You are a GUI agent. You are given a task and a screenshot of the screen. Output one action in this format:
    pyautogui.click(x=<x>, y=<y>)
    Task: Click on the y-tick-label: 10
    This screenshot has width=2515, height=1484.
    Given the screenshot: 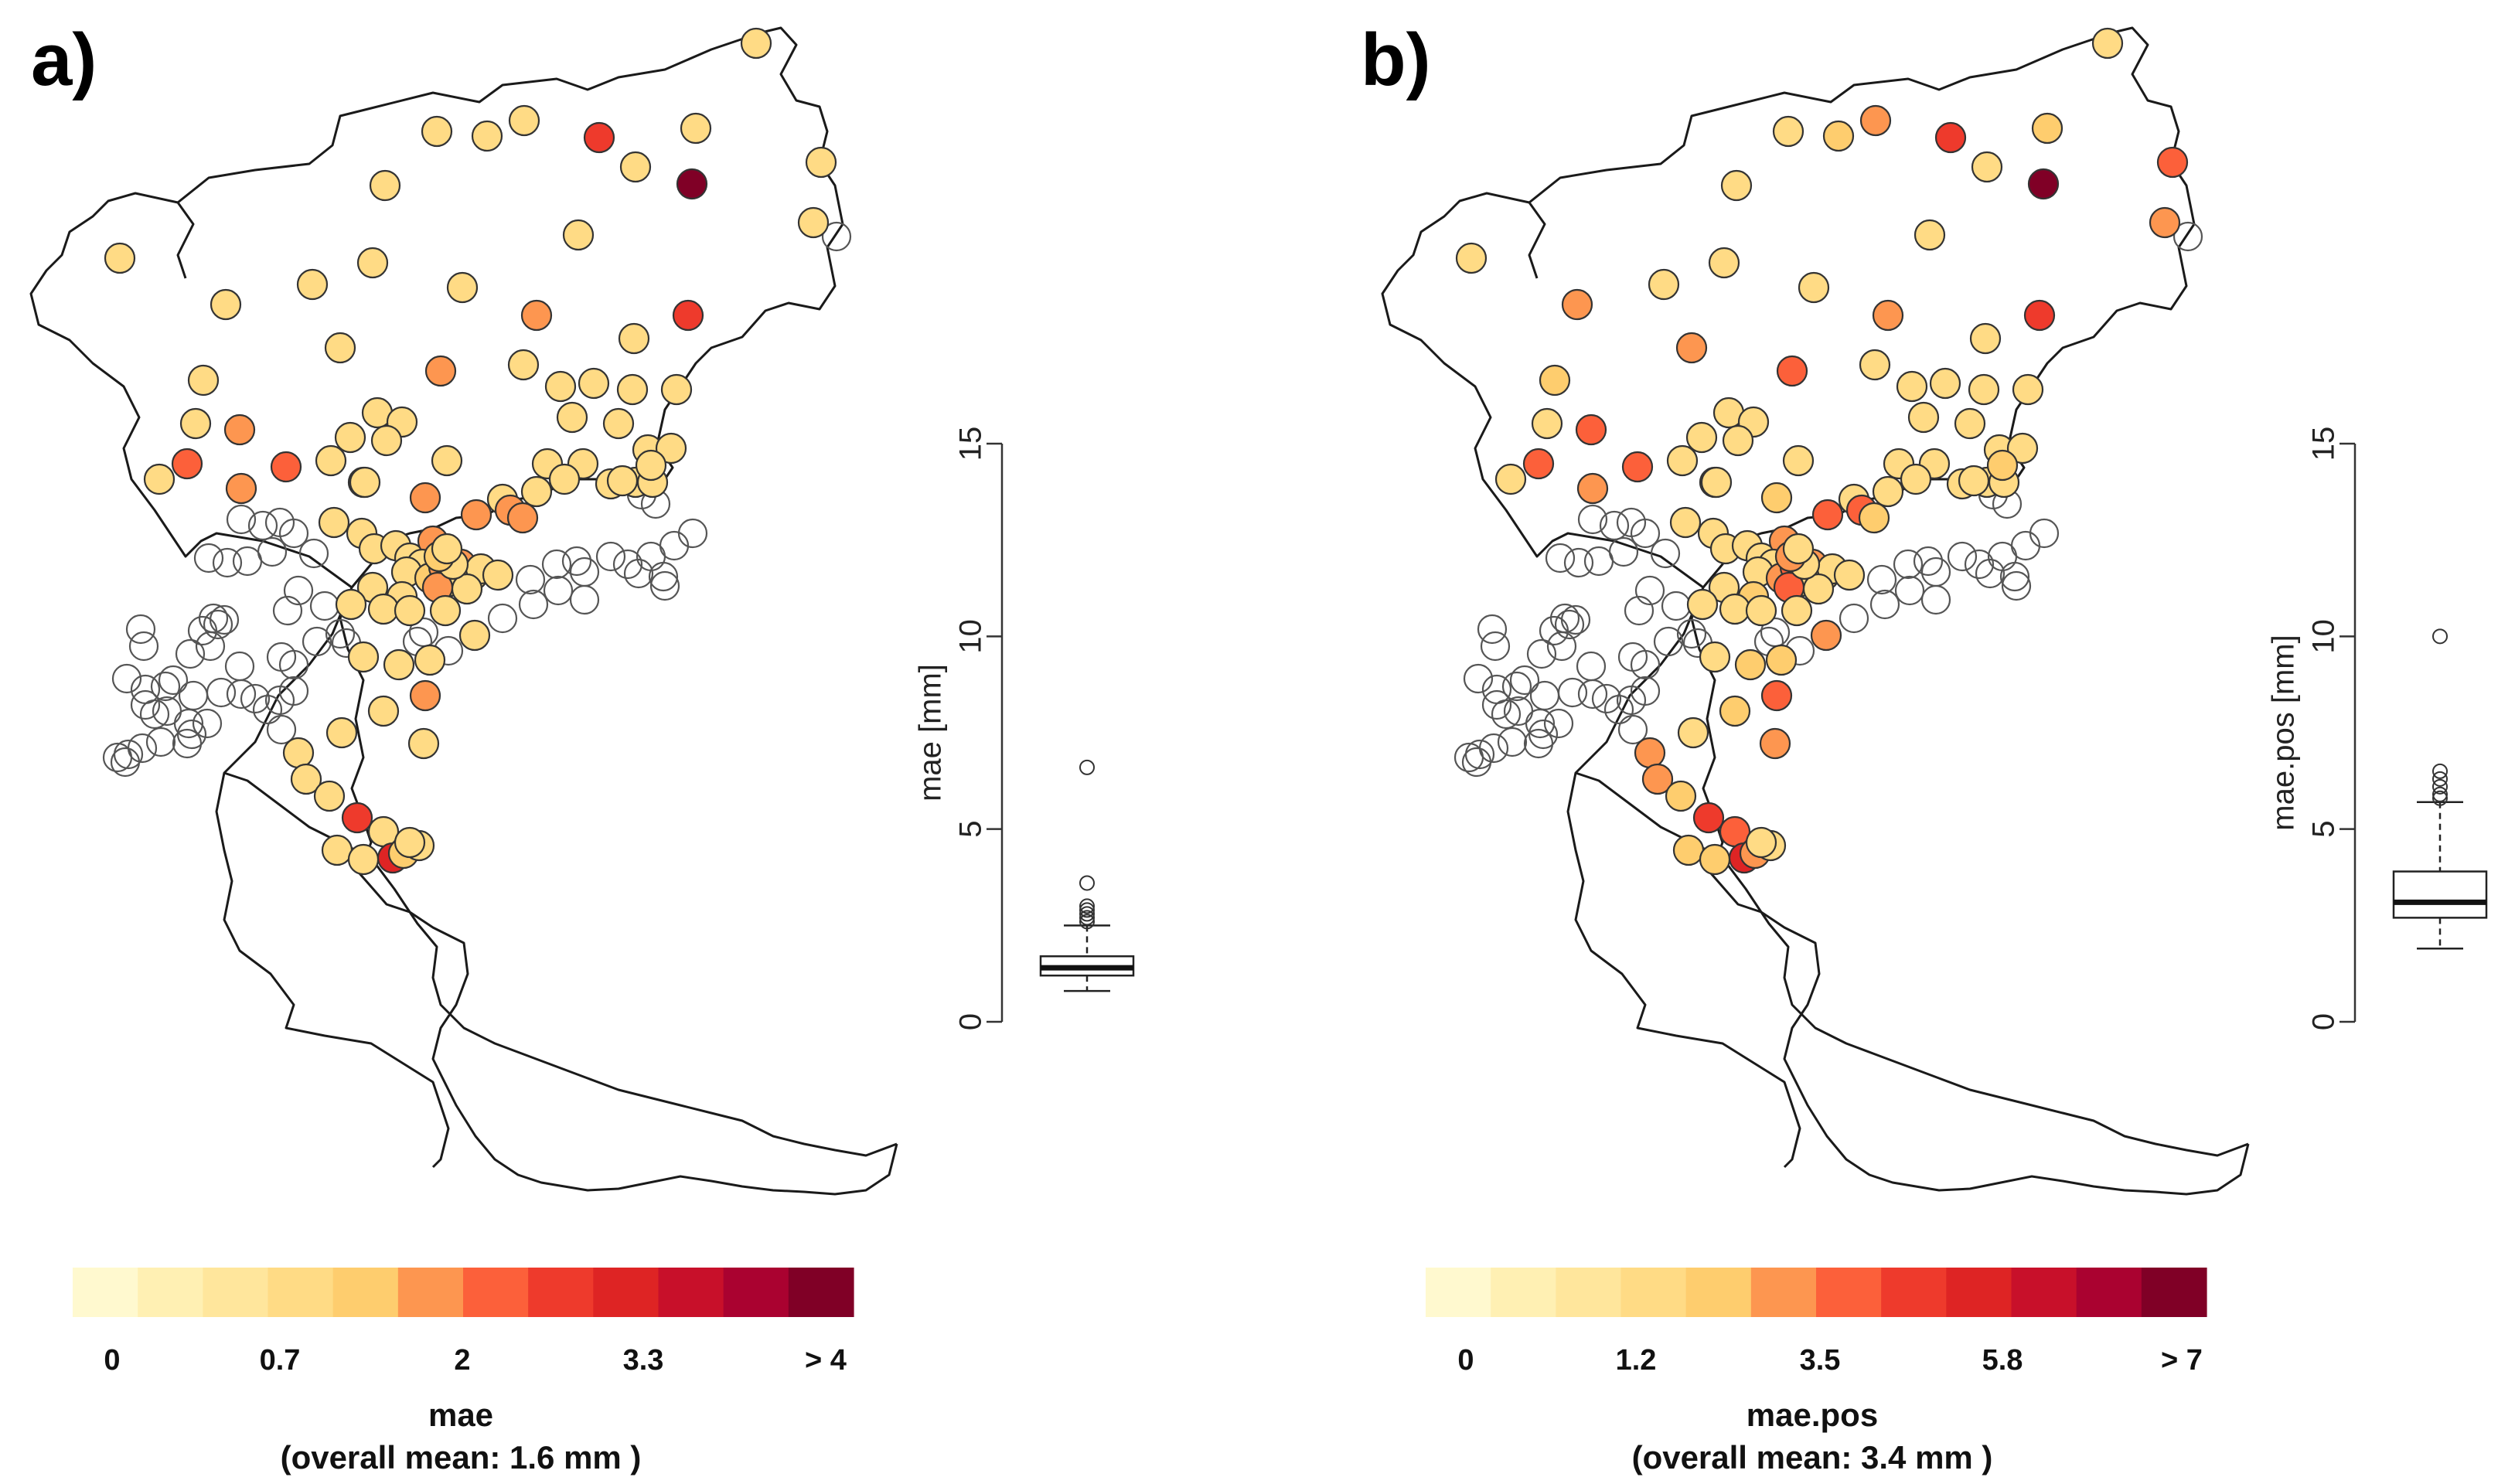 What is the action you would take?
    pyautogui.click(x=2324, y=636)
    